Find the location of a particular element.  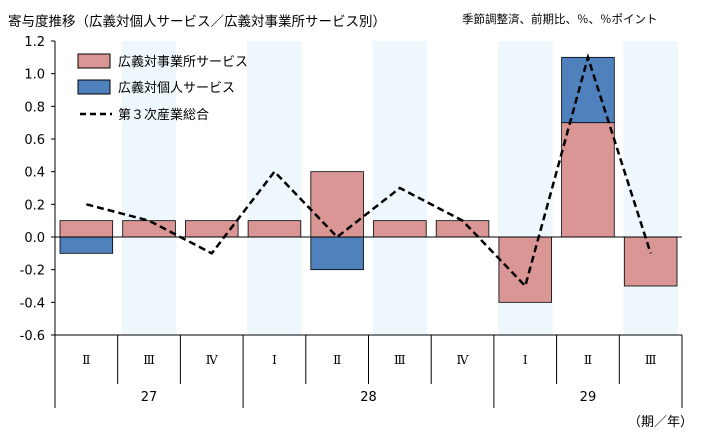

legend: 広義対事業所サービス 広義対個人サービス 第３次産業総合 is located at coordinates (162, 88).